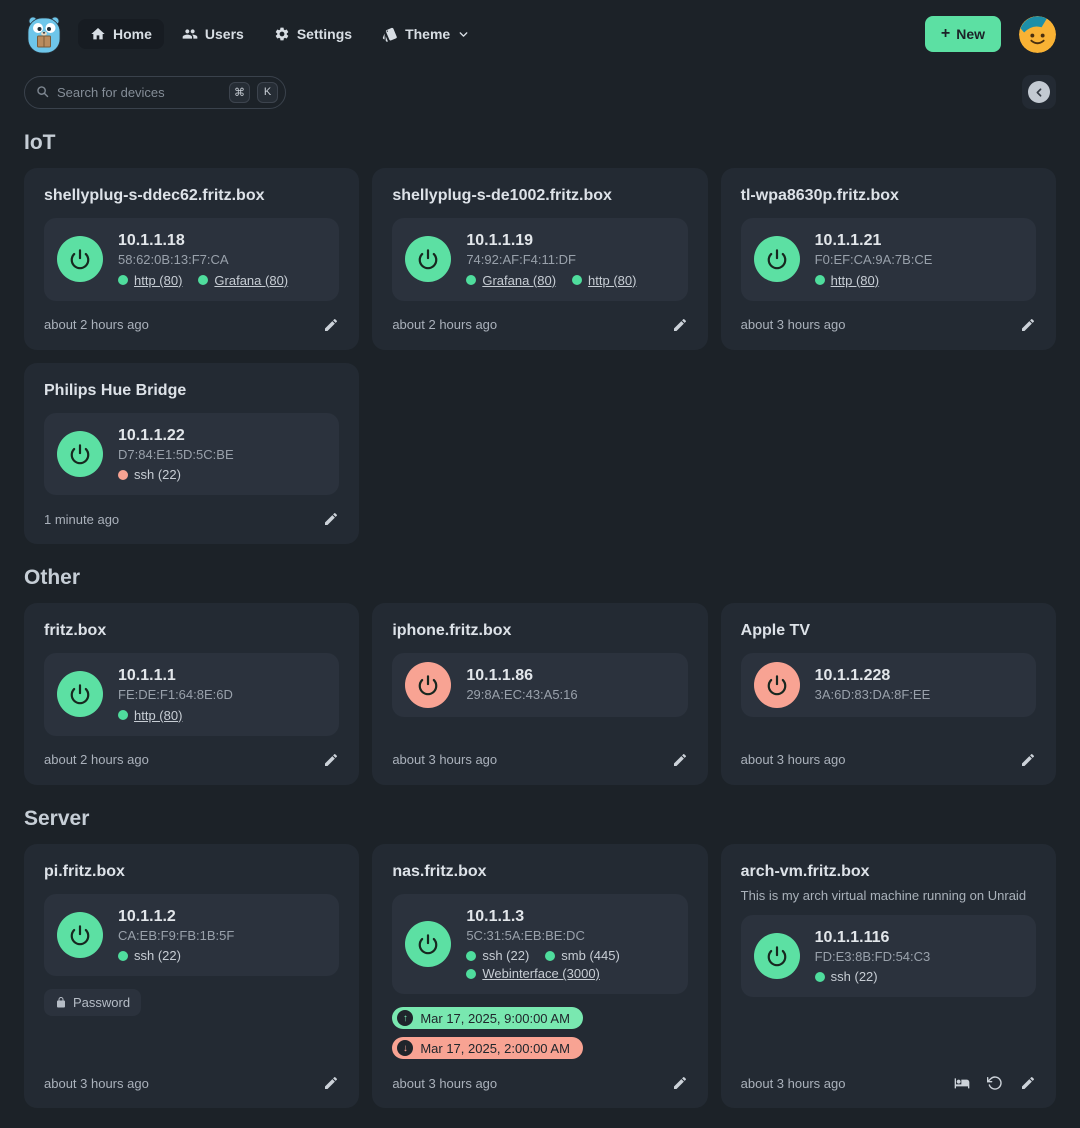 The image size is (1080, 1128). I want to click on gopher-logo-icon, so click(44, 34).